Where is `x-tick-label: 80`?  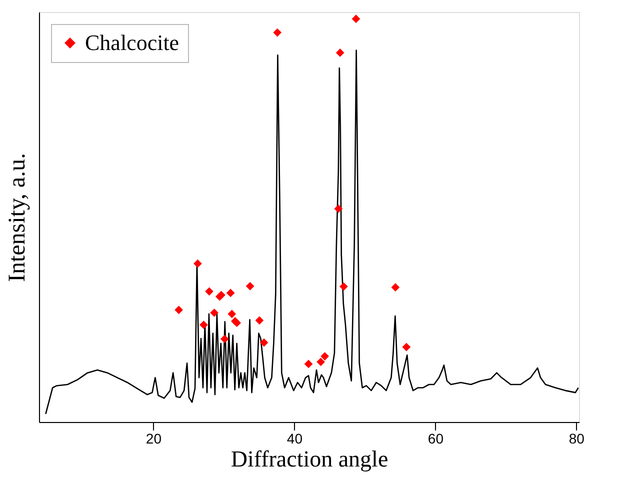
x-tick-label: 80 is located at coordinates (576, 438).